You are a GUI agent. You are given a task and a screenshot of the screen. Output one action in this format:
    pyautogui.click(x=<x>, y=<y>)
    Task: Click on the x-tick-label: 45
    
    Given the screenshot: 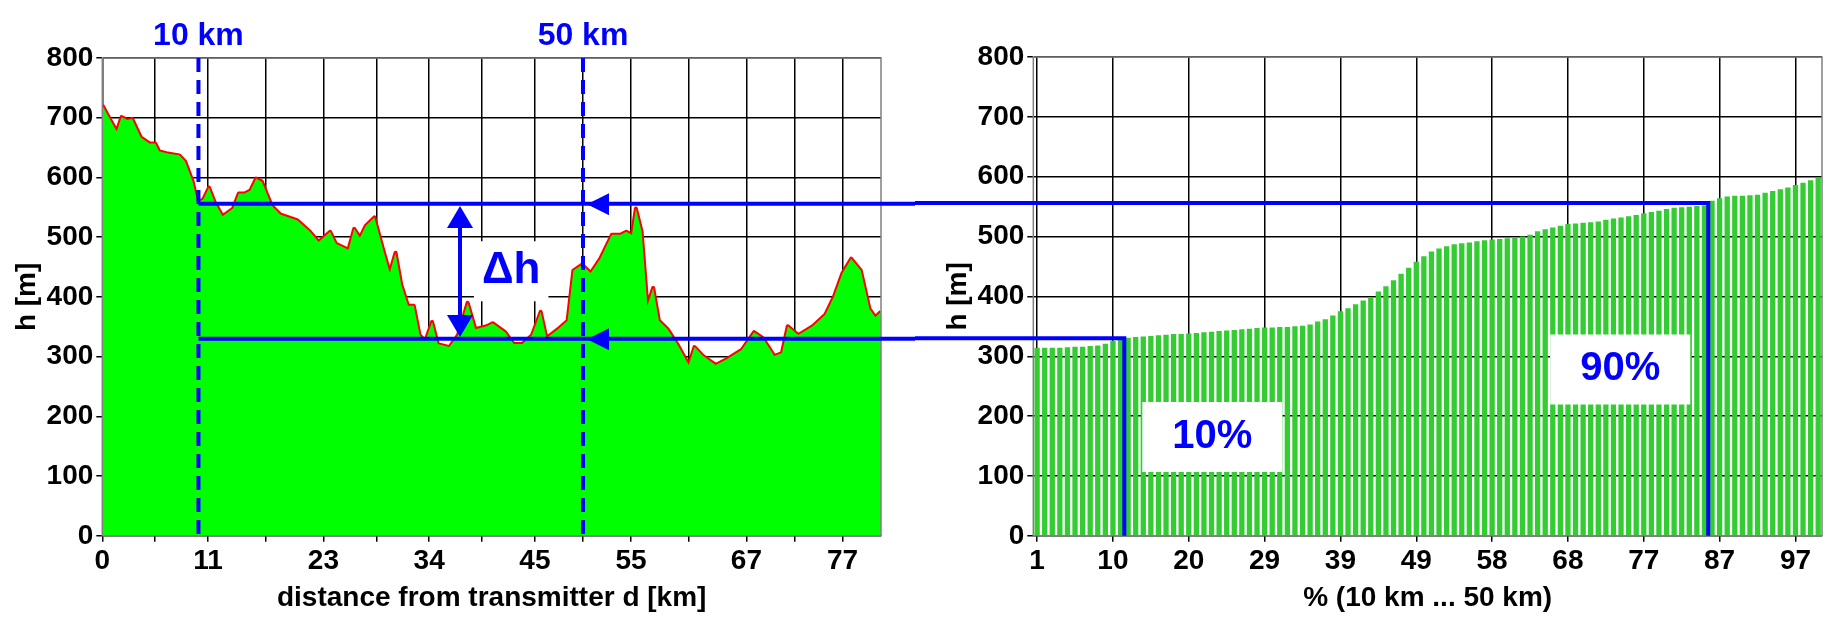 What is the action you would take?
    pyautogui.click(x=535, y=560)
    